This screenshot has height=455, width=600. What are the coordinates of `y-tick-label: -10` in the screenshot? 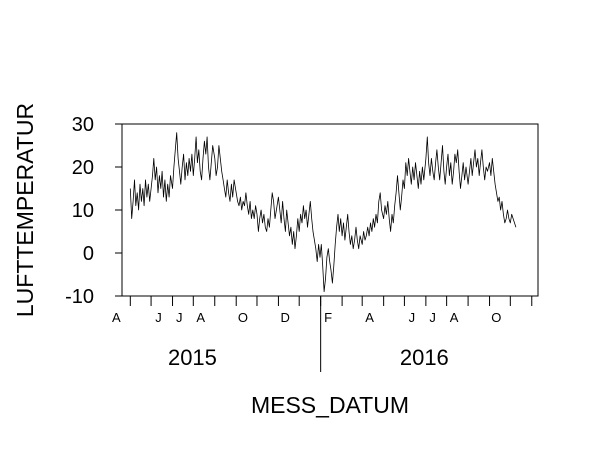 It's located at (79, 297).